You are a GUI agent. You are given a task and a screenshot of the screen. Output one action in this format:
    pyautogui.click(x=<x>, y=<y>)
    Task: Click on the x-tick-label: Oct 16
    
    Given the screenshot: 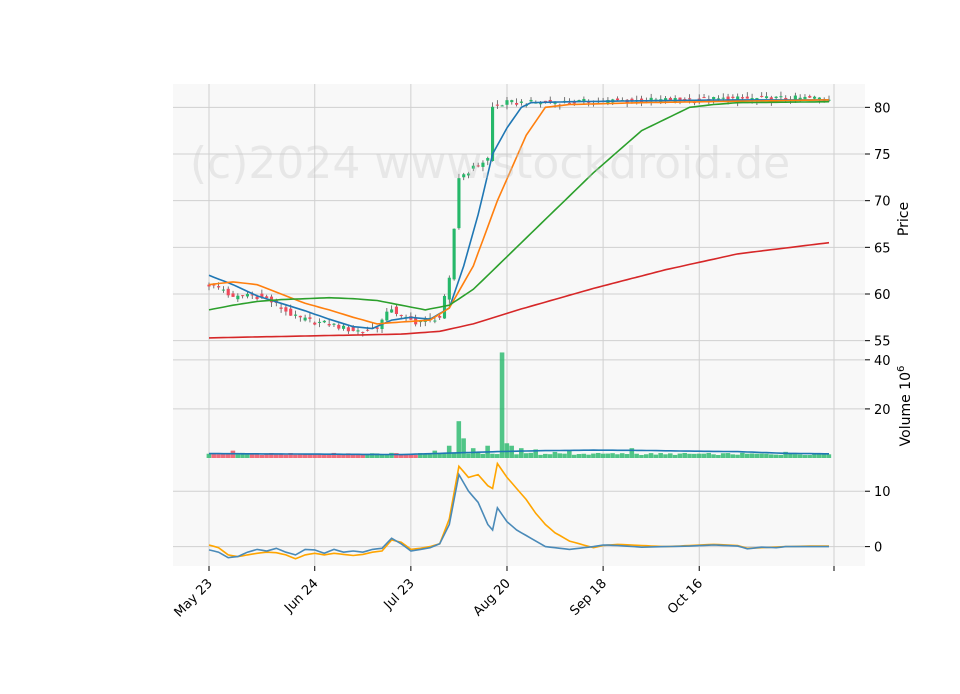 What is the action you would take?
    pyautogui.click(x=685, y=596)
    